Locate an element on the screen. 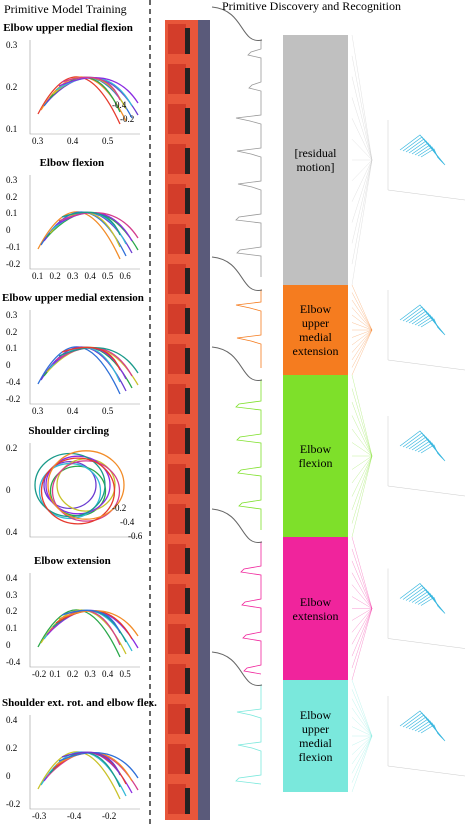 The image size is (474, 825). x-tick-label: 0.4 is located at coordinates (108, 674).